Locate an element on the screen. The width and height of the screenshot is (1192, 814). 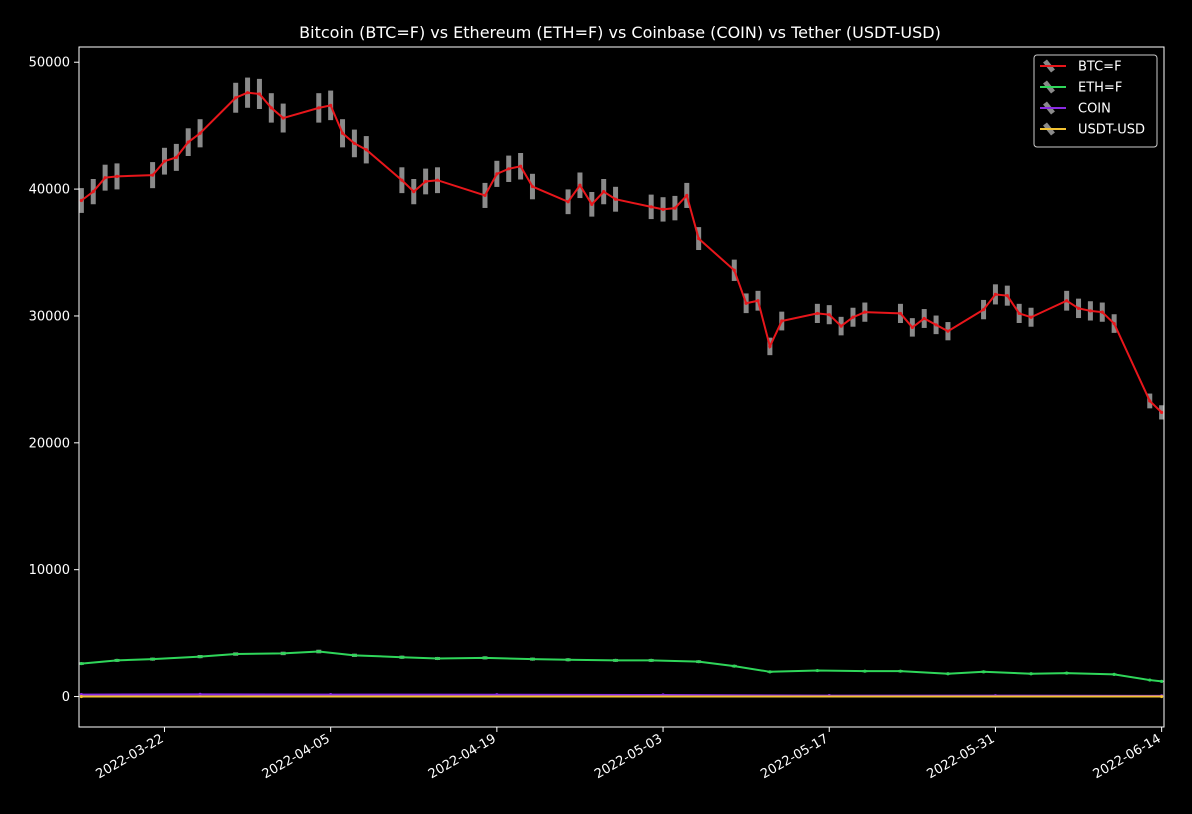
series-eth-f is located at coordinates (621, 666).